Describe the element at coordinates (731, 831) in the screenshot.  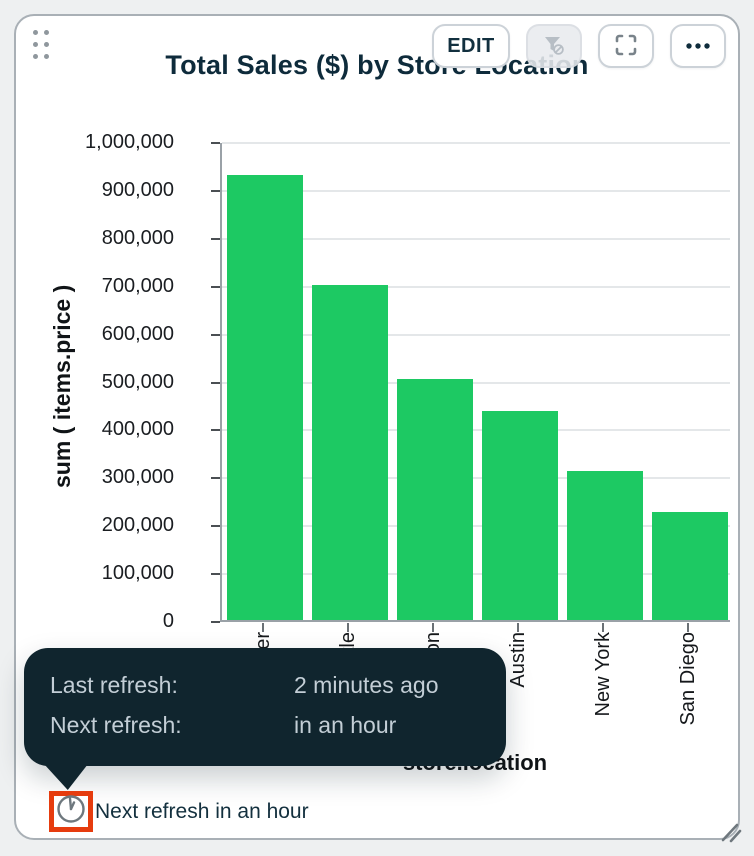
I see `resize-handle` at that location.